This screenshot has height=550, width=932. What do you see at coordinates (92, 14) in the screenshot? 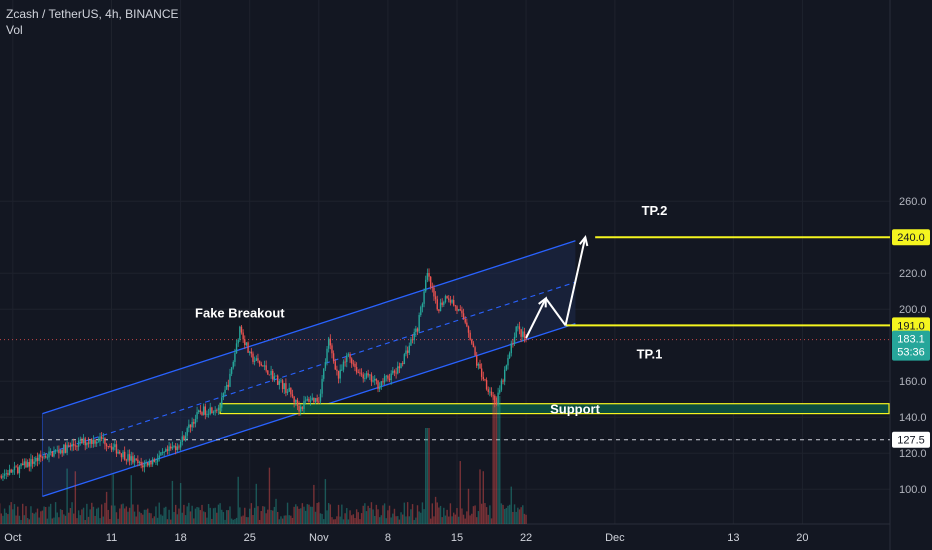
I see `symbol-title: Zcash / TetherUS, 4h, BINANCE` at bounding box center [92, 14].